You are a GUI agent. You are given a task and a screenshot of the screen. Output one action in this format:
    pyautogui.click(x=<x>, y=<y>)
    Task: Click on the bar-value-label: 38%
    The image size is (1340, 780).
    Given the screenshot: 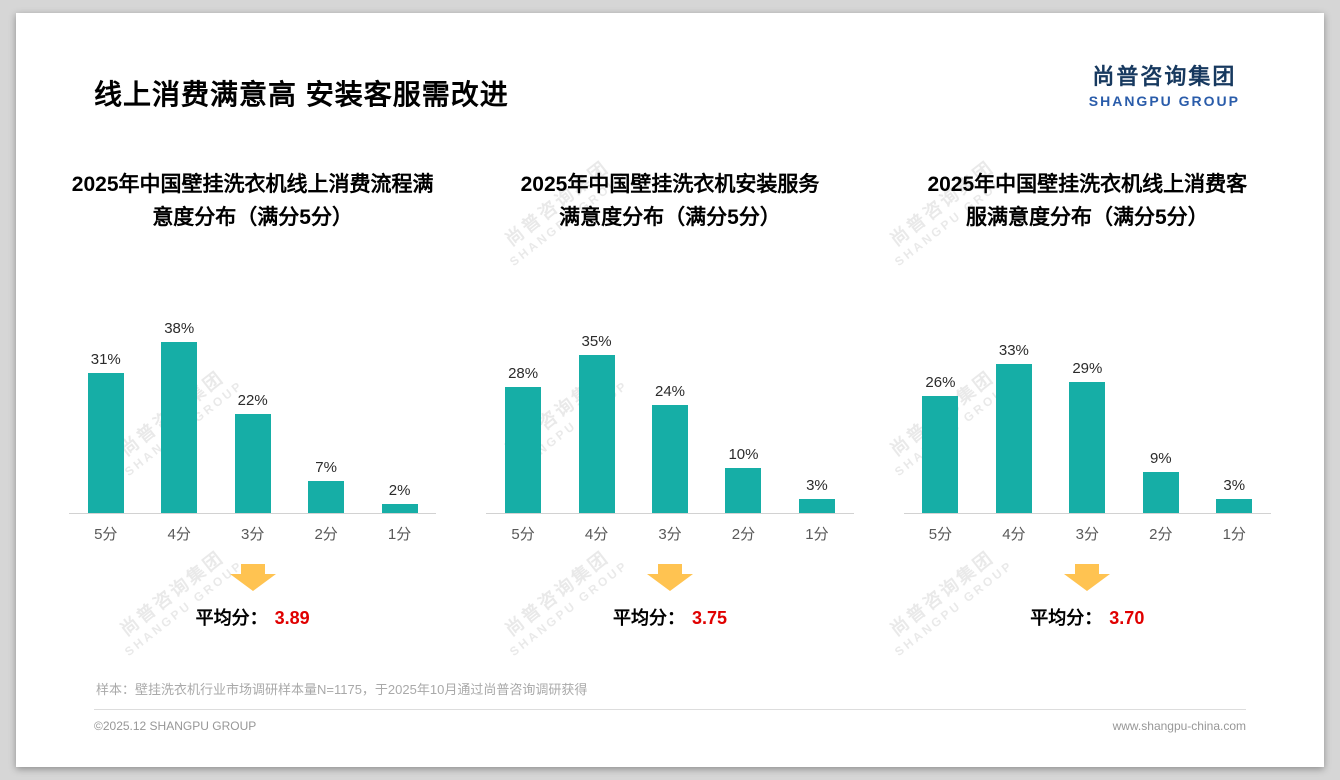 What is the action you would take?
    pyautogui.click(x=179, y=328)
    